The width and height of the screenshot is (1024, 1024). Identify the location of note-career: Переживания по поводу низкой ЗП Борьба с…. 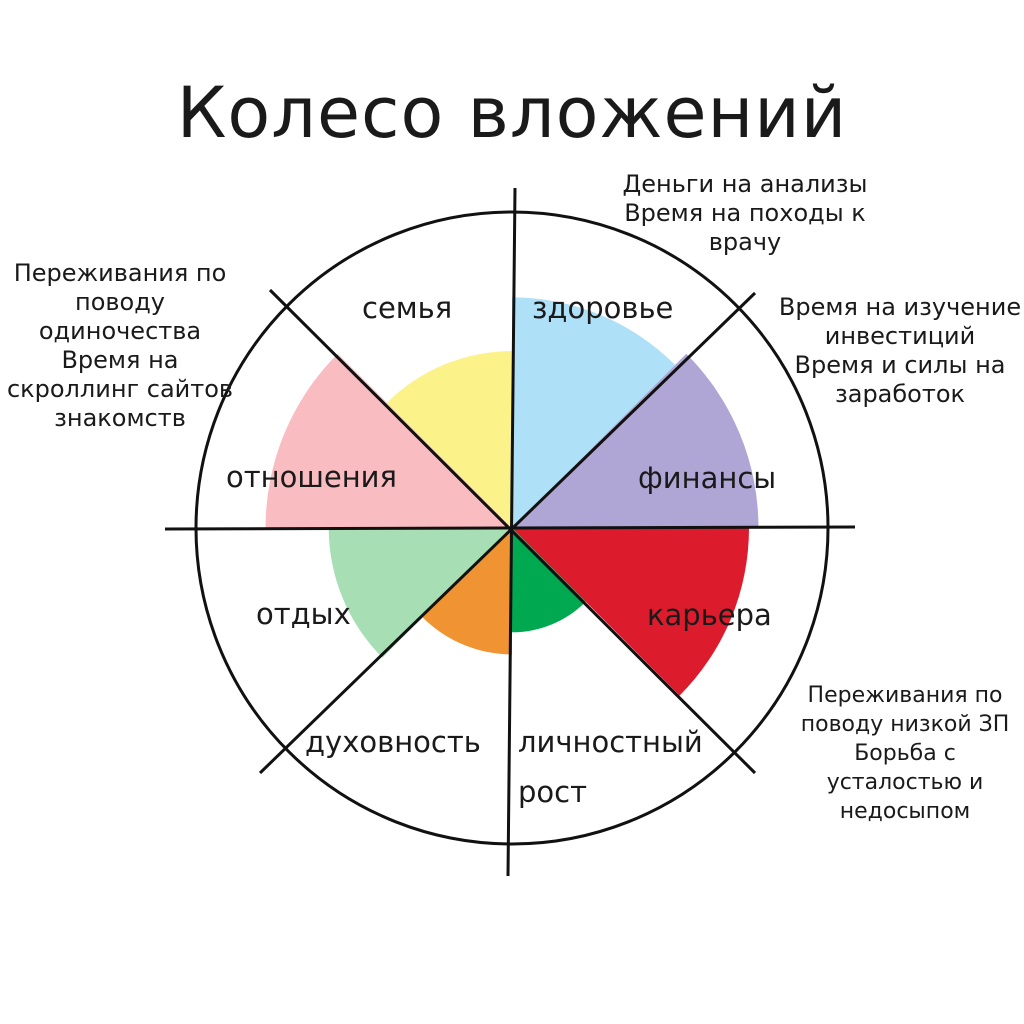
(905, 753).